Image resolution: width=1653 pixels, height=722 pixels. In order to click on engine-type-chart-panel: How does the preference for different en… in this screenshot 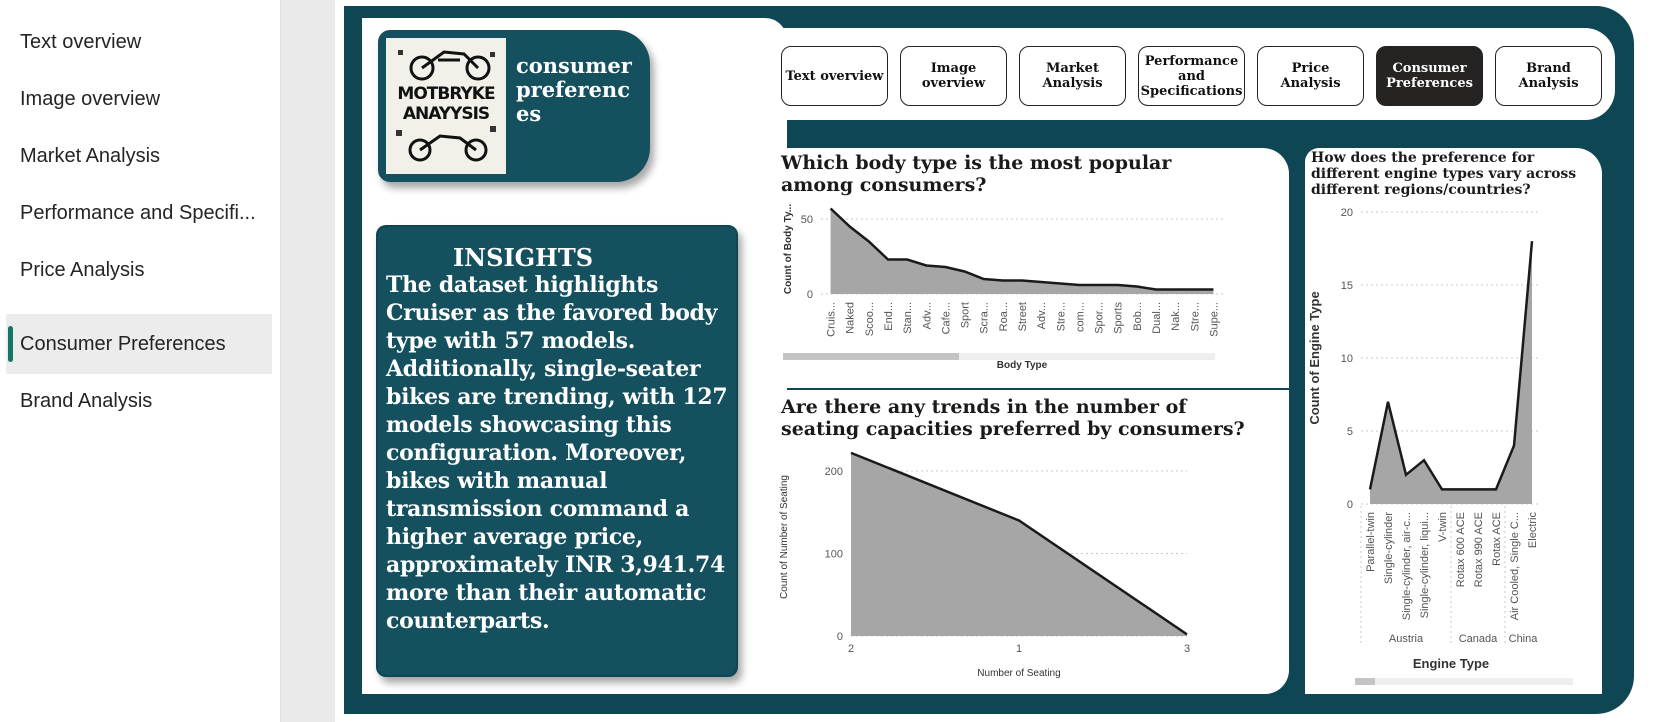, I will do `click(1453, 421)`.